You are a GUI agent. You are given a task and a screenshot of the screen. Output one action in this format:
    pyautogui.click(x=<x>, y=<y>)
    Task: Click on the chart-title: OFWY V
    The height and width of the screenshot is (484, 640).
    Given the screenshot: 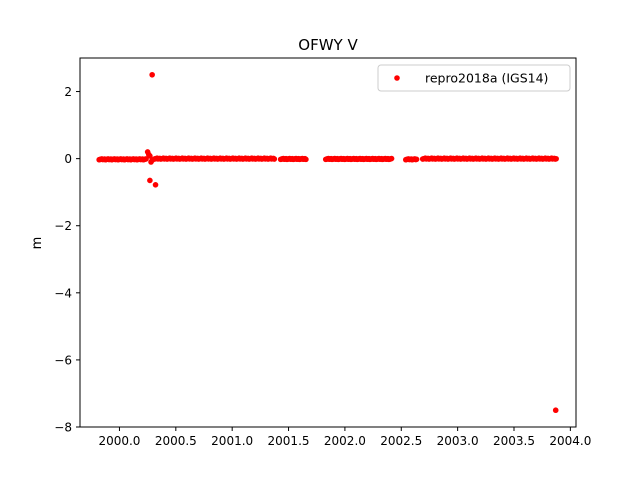 What is the action you would take?
    pyautogui.click(x=328, y=45)
    